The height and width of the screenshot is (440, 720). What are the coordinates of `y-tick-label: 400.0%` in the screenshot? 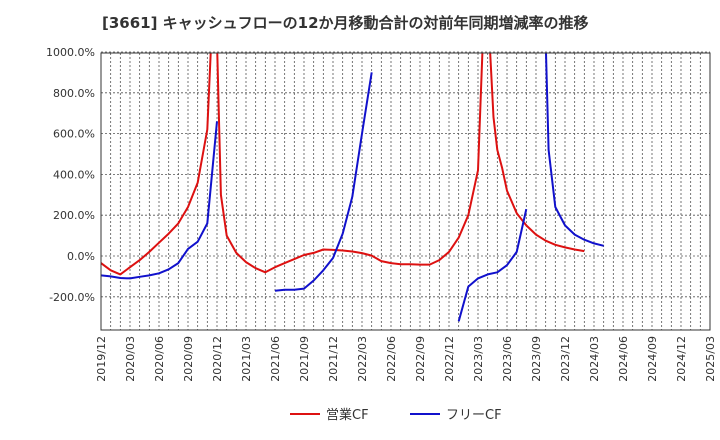 It's located at (74, 174).